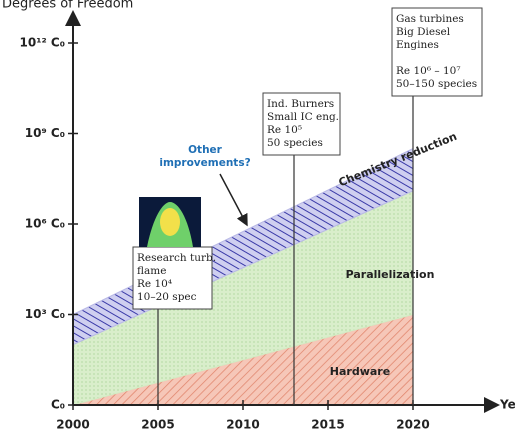 This screenshot has width=515, height=438. Describe the element at coordinates (327, 425) in the screenshot. I see `x-tick-label: 2015` at that location.